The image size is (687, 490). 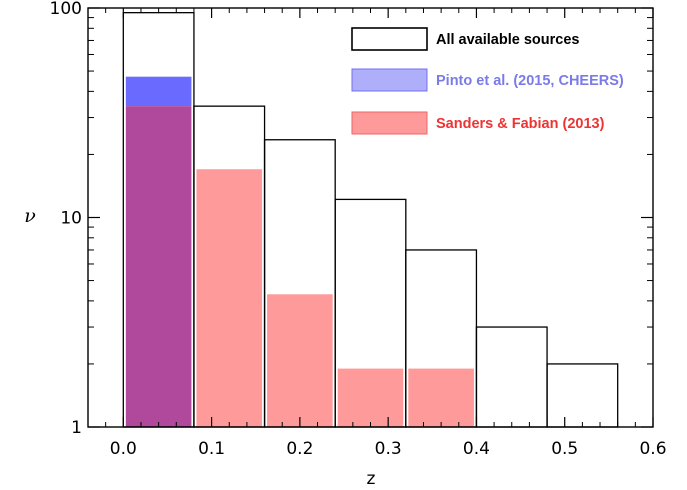 What do you see at coordinates (530, 81) in the screenshot?
I see `legend-label-pinto: Pinto et al. (2015, CHEERS)` at bounding box center [530, 81].